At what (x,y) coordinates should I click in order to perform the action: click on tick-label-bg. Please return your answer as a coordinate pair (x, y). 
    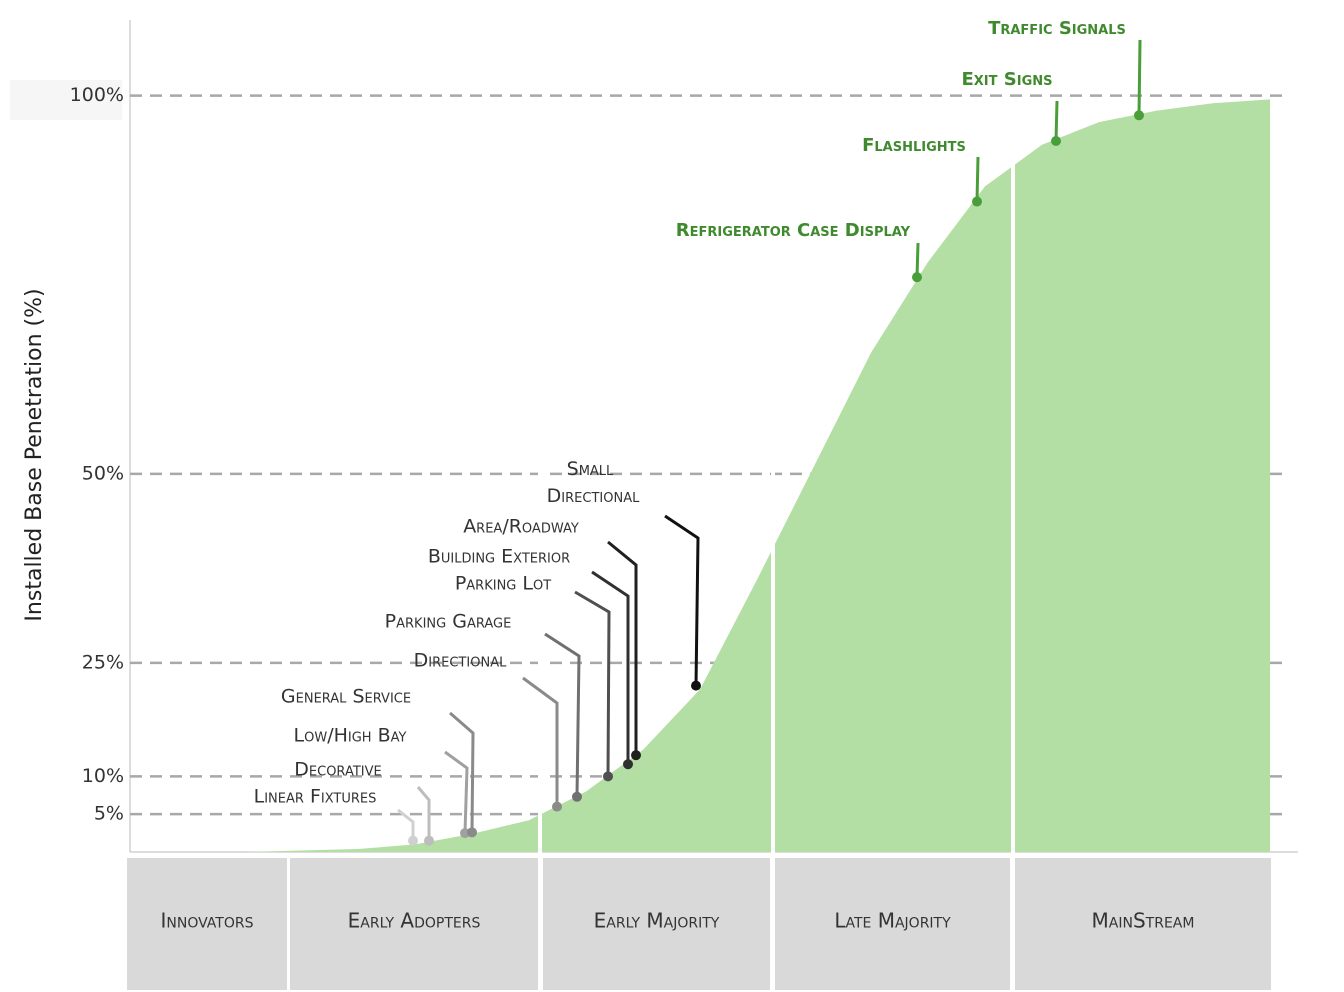
    Looking at the image, I should click on (66, 100).